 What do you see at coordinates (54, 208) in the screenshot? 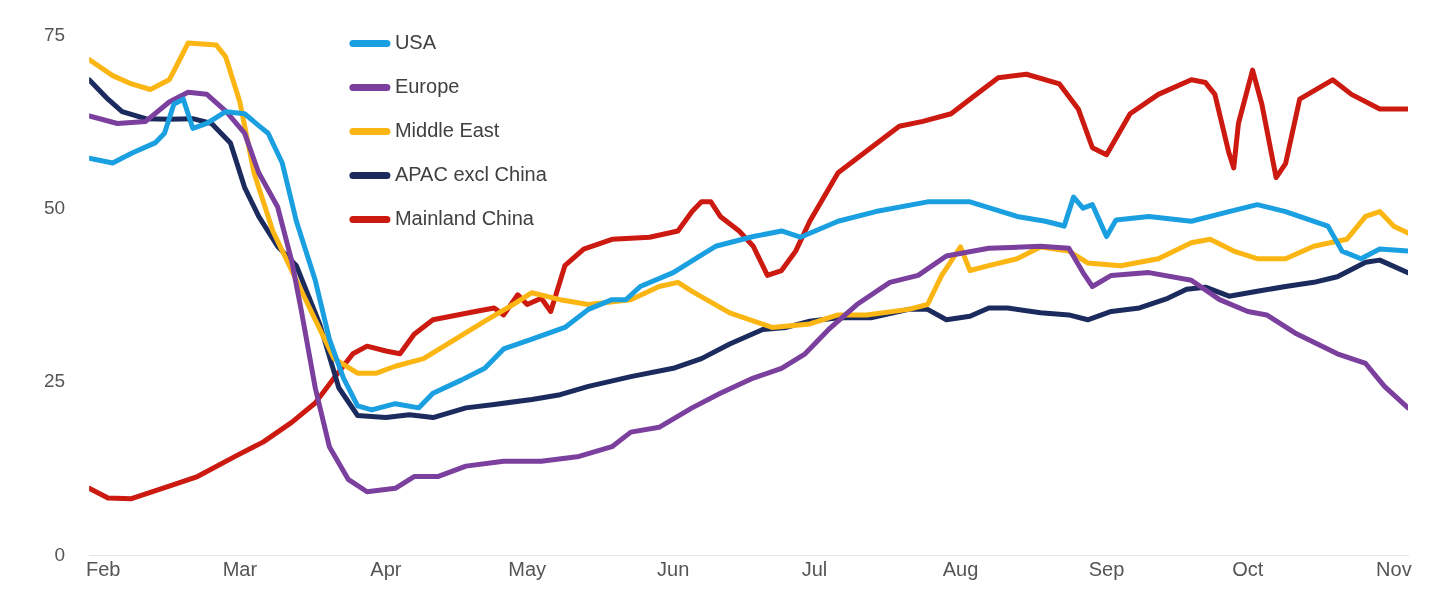
I see `y-tick-label: 50` at bounding box center [54, 208].